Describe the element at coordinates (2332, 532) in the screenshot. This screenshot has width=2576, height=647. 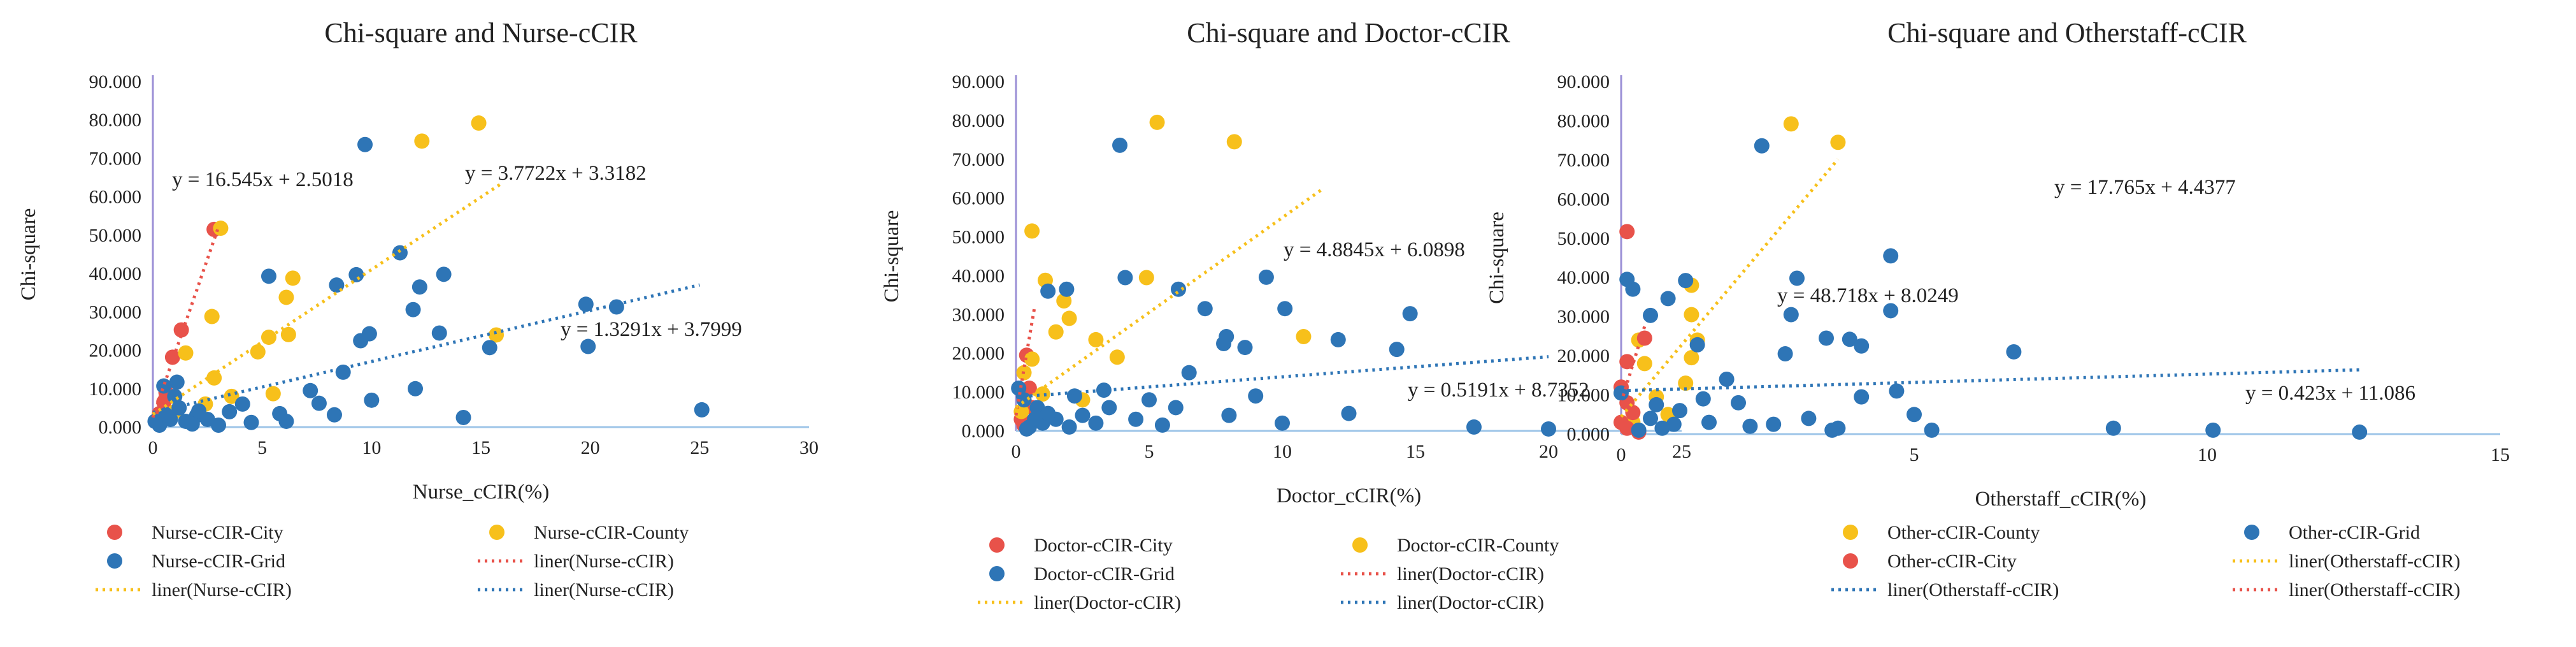
I see `legend-entry: Other-cCIR-Grid` at that location.